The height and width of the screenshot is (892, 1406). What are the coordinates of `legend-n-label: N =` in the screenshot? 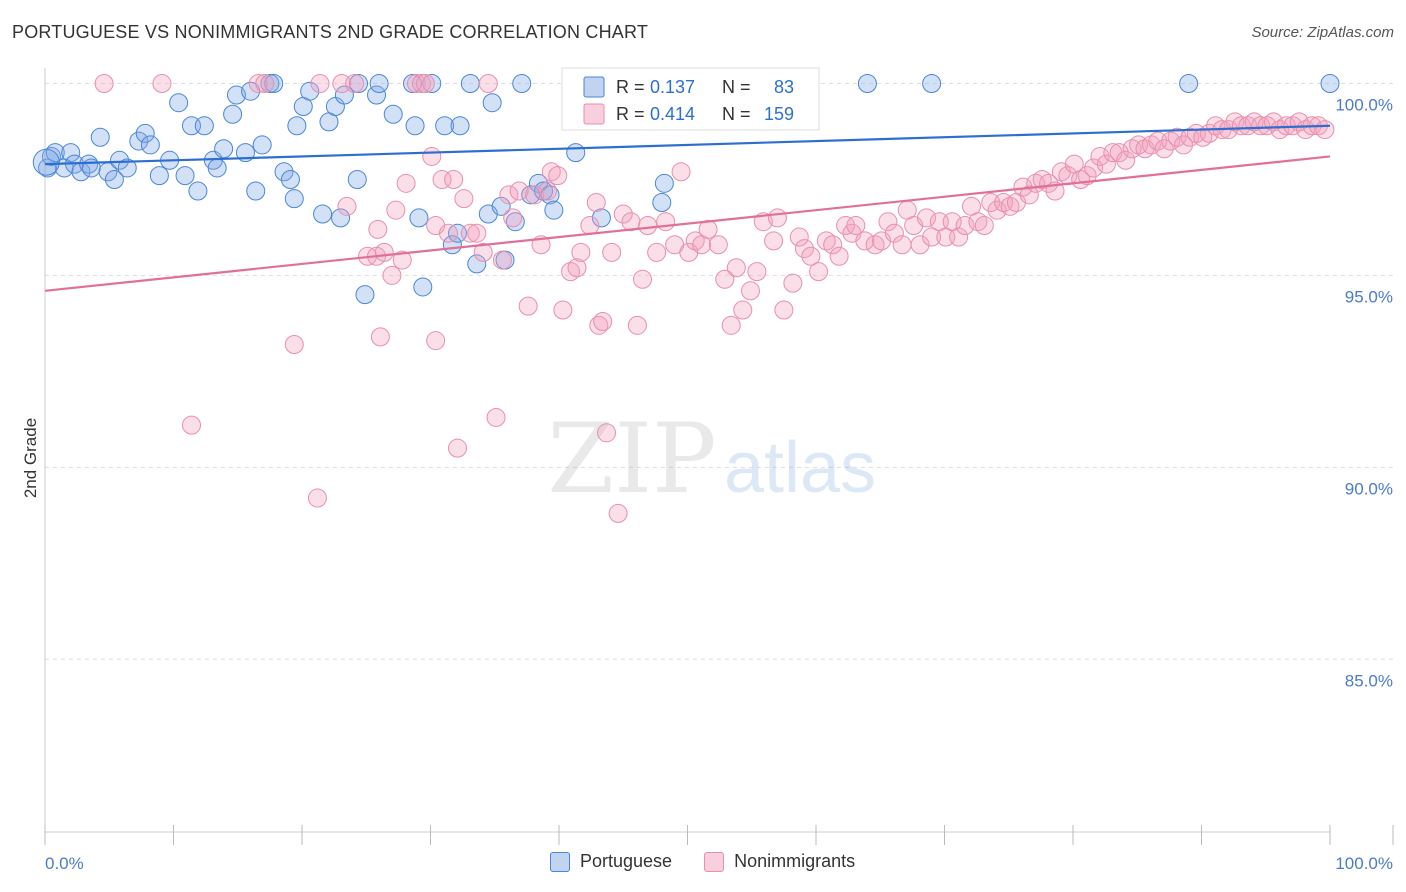 It's located at (736, 87).